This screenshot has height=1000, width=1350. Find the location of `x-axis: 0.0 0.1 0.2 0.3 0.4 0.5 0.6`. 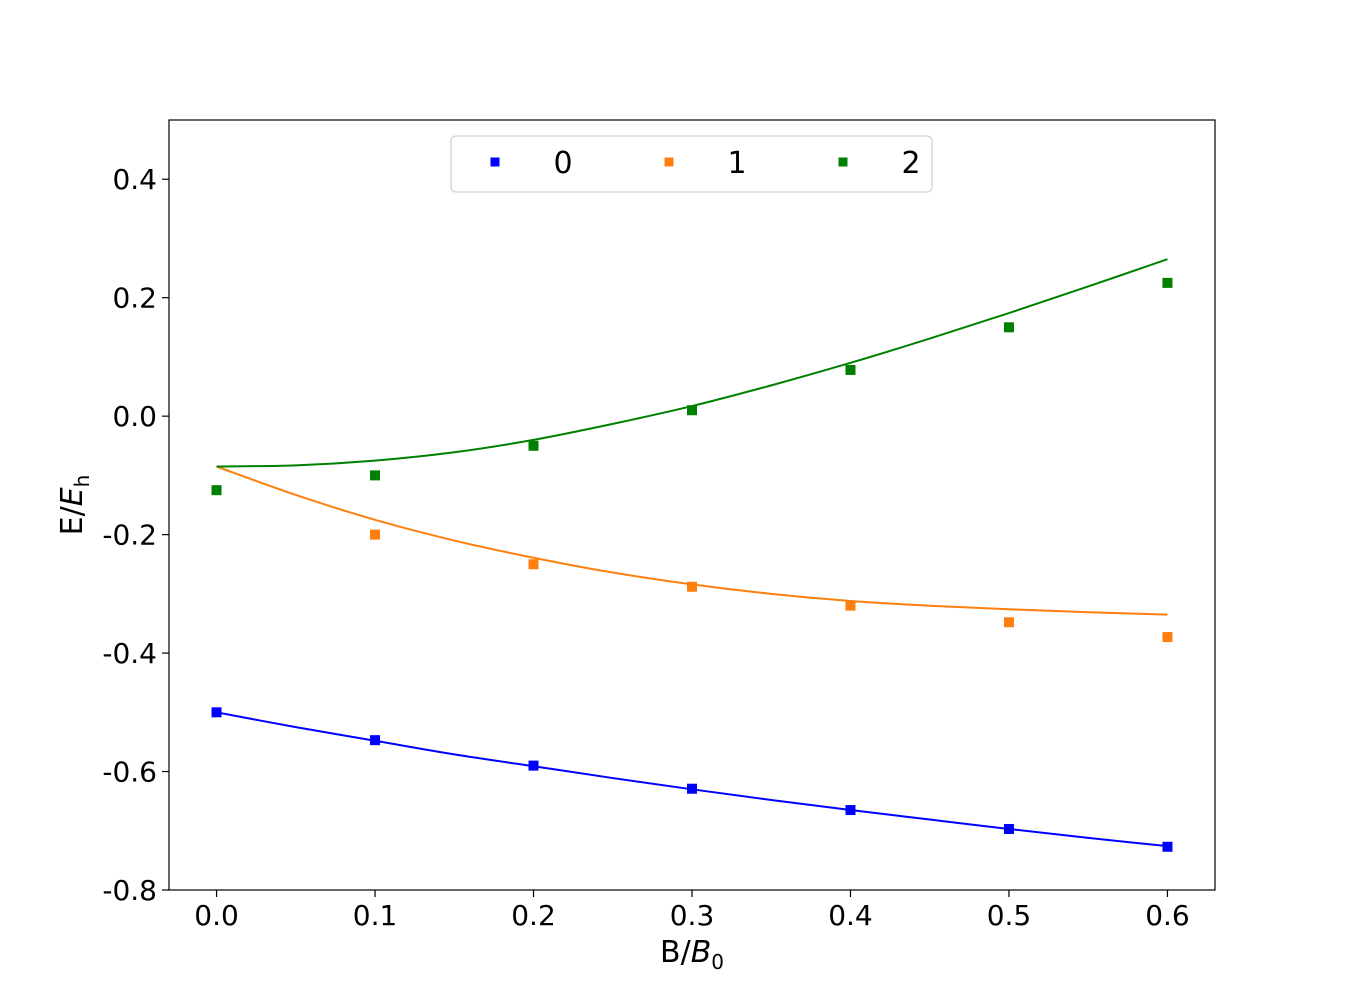

x-axis: 0.0 0.1 0.2 0.3 0.4 0.5 0.6 is located at coordinates (692, 911).